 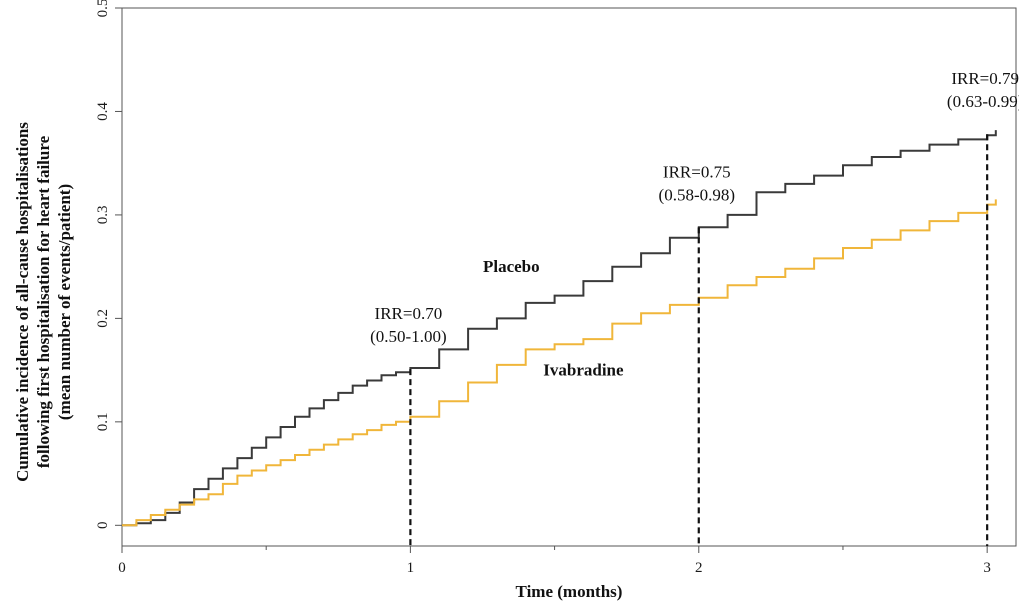 What do you see at coordinates (411, 568) in the screenshot?
I see `x-tick-label: 1` at bounding box center [411, 568].